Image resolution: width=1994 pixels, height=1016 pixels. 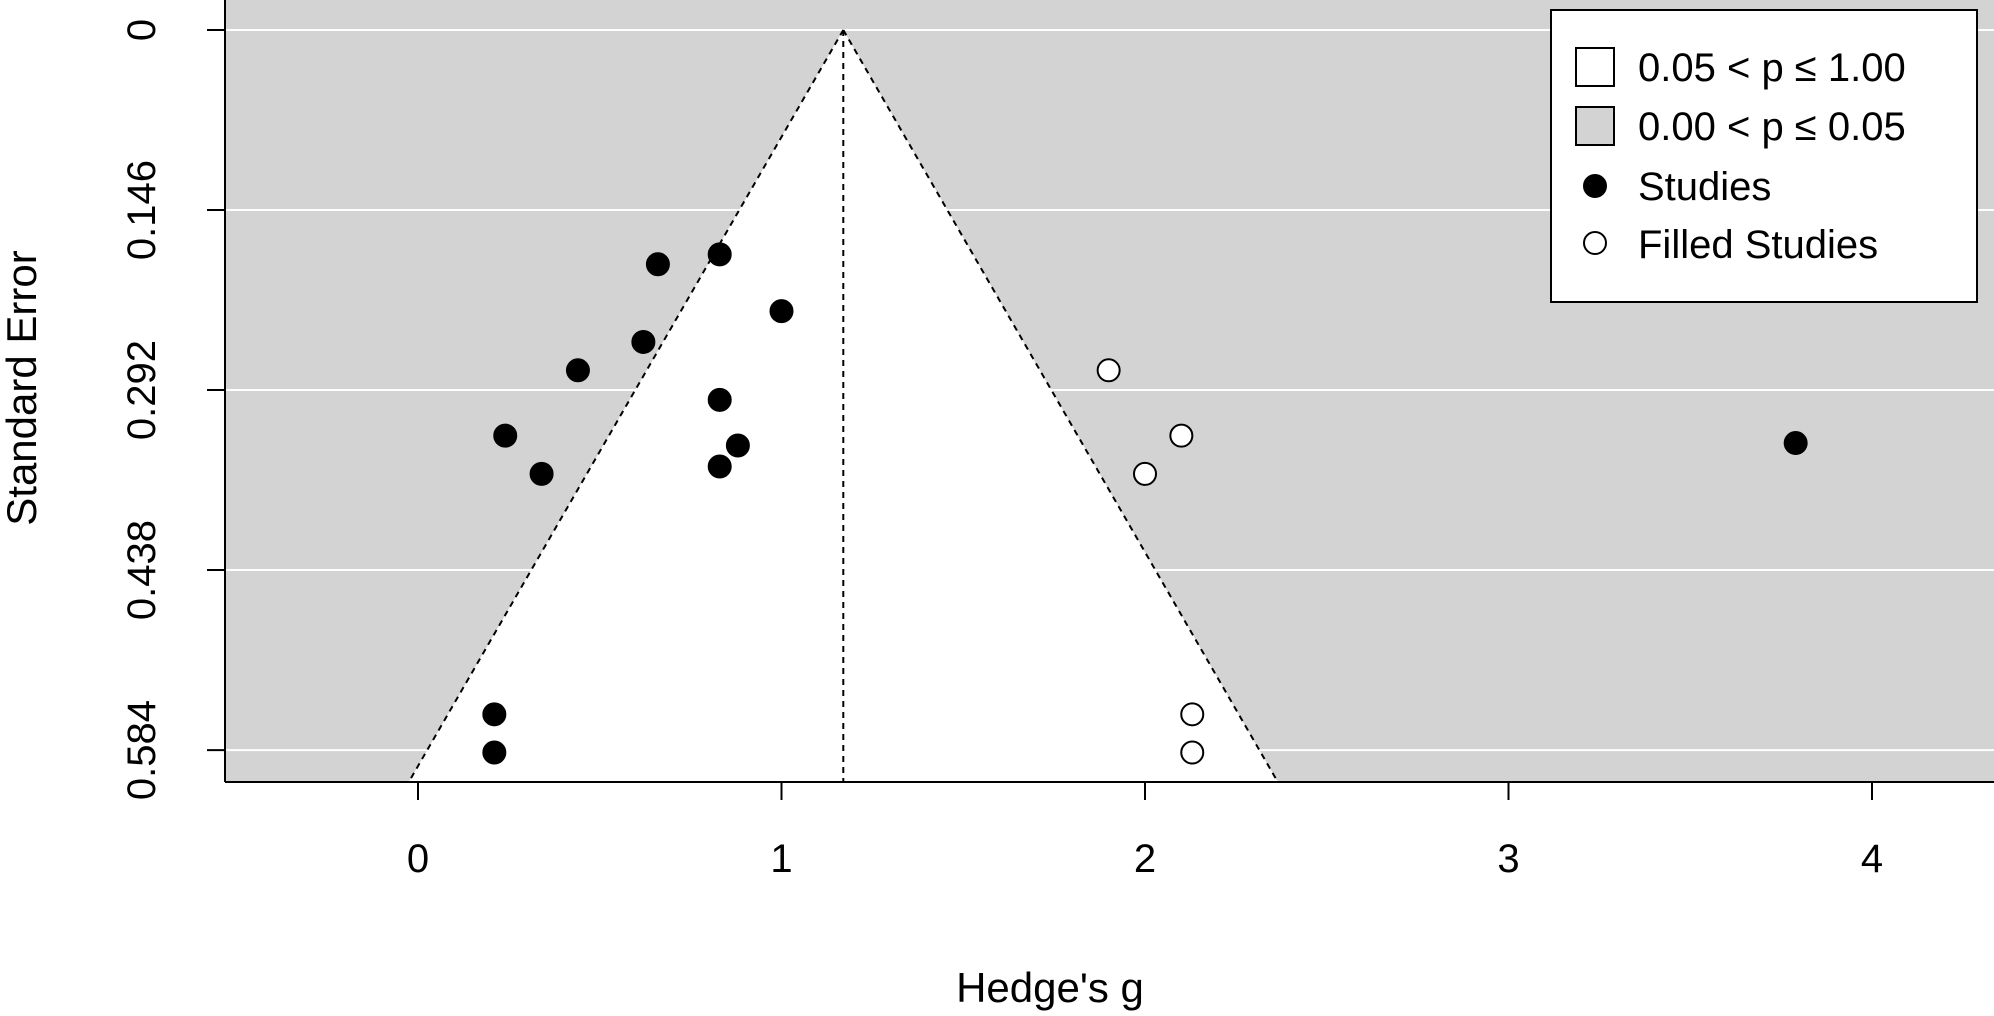 What do you see at coordinates (22, 387) in the screenshot?
I see `y-axis-title: Standard Error` at bounding box center [22, 387].